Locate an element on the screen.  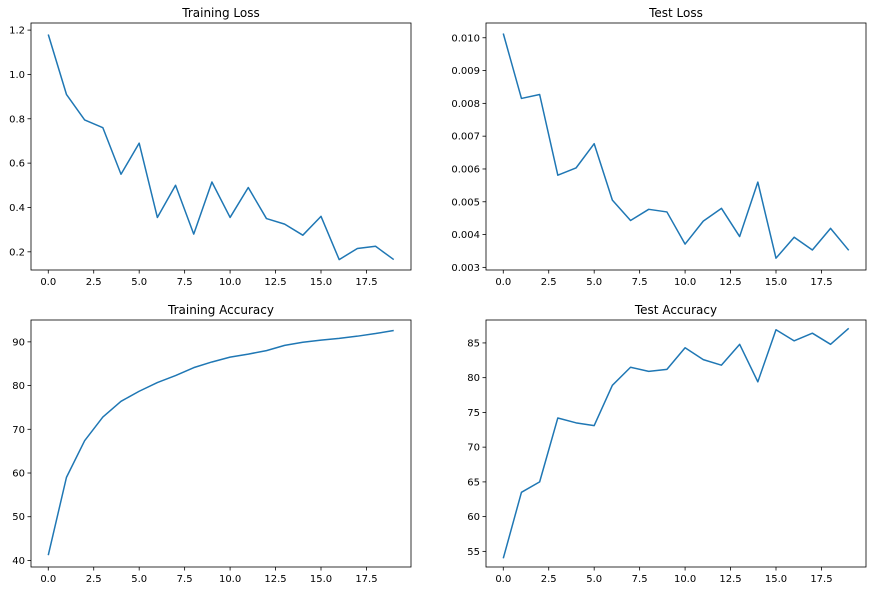
panel-title: Test Accuracy is located at coordinates (675, 310).